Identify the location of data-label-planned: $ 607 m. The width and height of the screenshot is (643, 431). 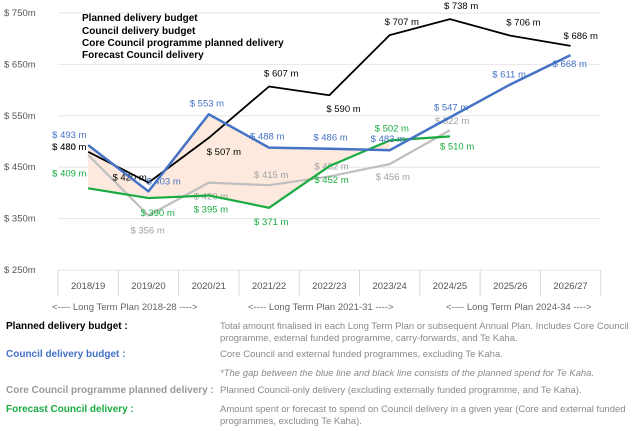
(281, 74).